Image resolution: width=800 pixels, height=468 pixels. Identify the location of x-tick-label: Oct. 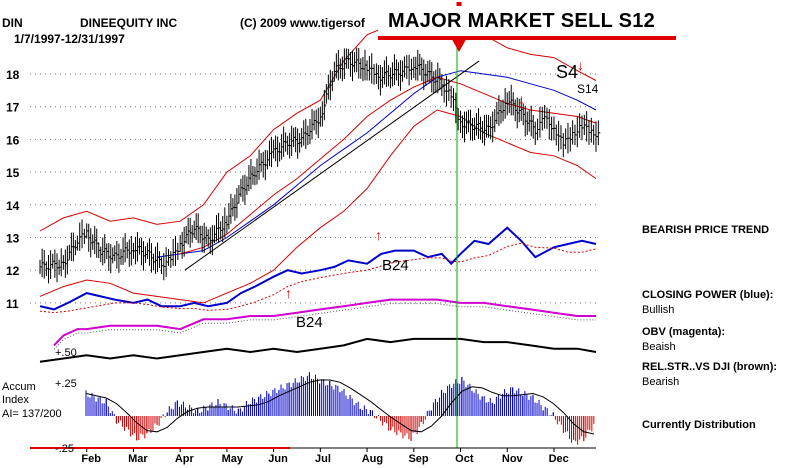
(464, 459).